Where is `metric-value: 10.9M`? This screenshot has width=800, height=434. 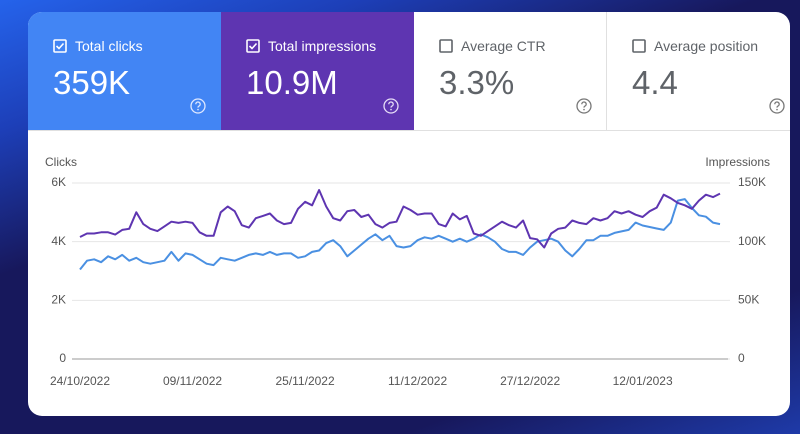
metric-value: 10.9M is located at coordinates (292, 82).